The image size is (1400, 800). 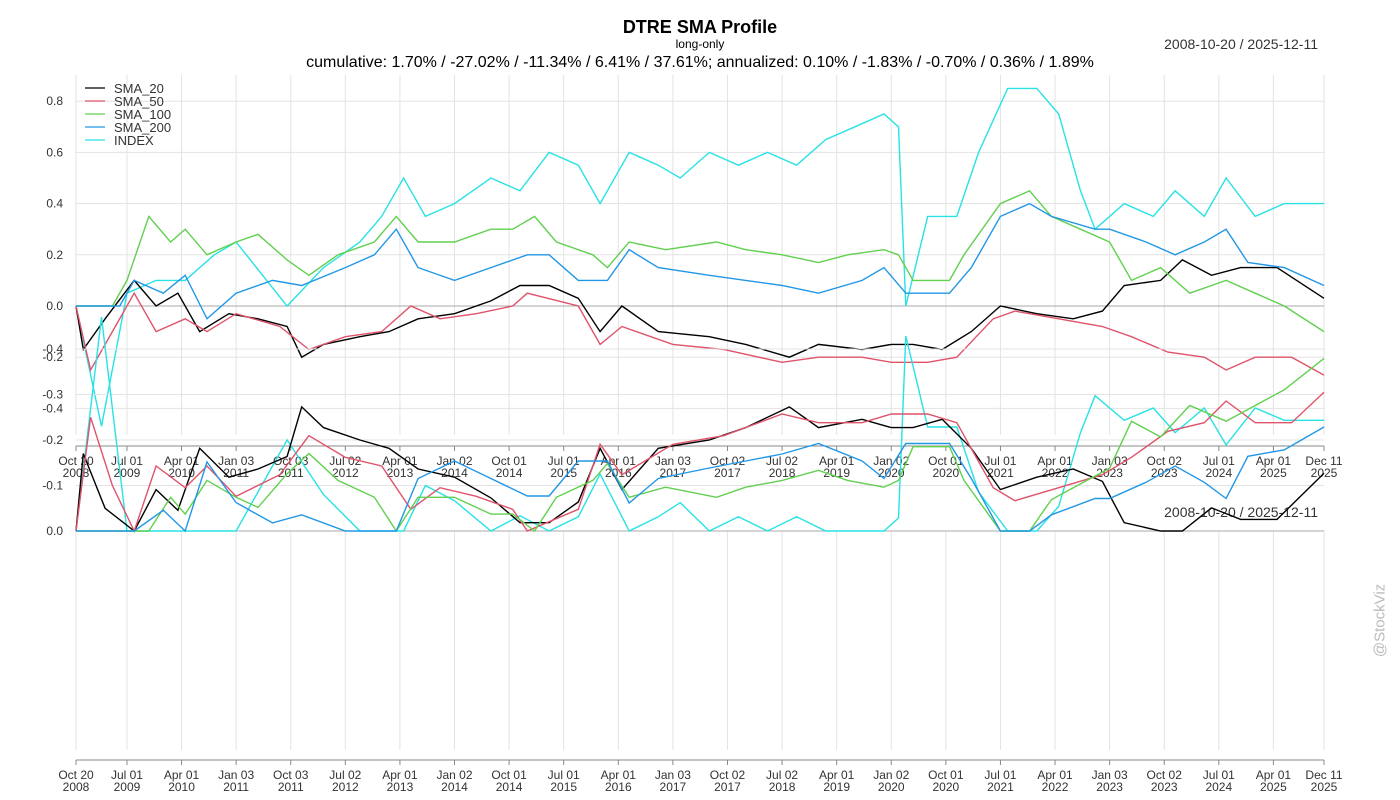 What do you see at coordinates (1323, 775) in the screenshot?
I see `x-tick-label: Dec 11` at bounding box center [1323, 775].